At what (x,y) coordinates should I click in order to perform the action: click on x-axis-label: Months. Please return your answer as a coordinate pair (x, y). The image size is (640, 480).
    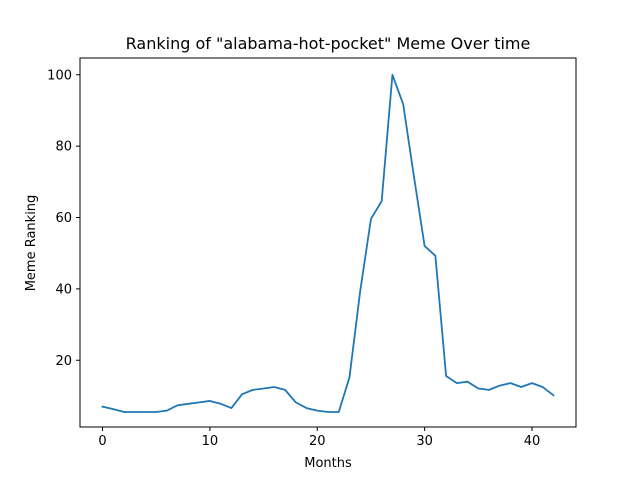
    Looking at the image, I should click on (328, 463).